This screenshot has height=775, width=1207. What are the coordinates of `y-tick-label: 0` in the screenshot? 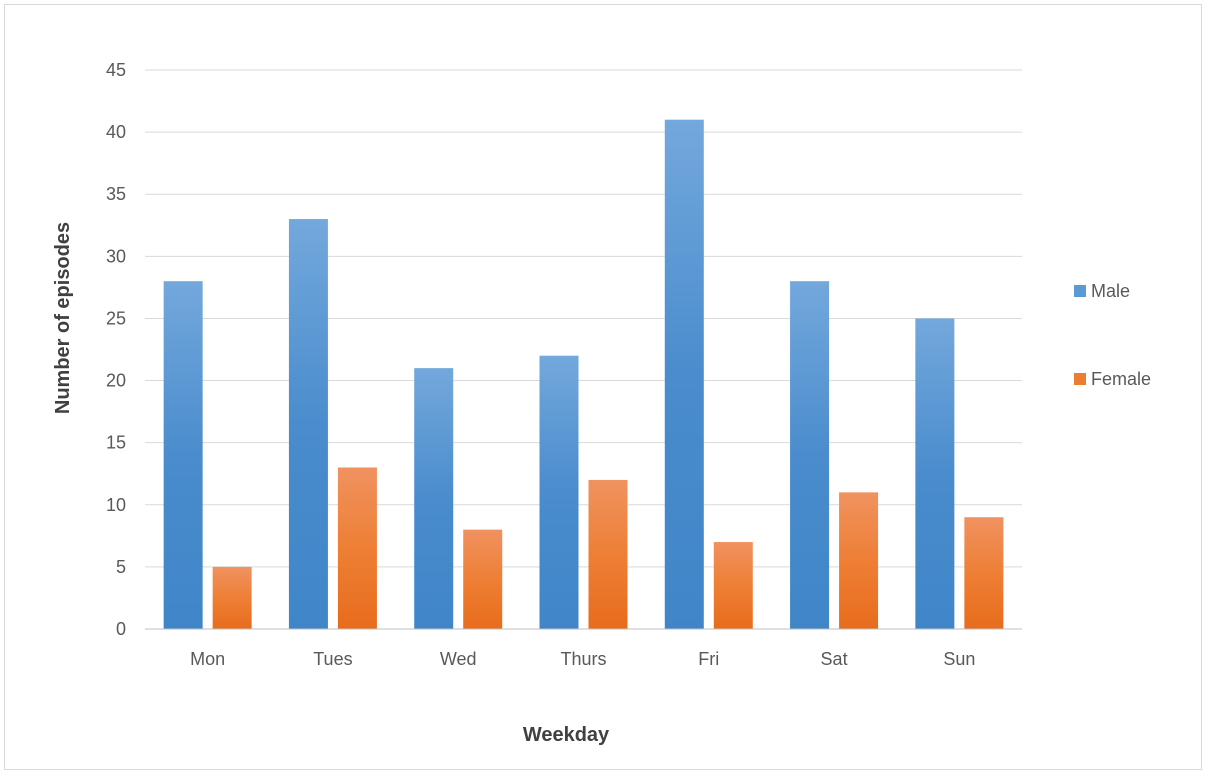 It's located at (121, 629).